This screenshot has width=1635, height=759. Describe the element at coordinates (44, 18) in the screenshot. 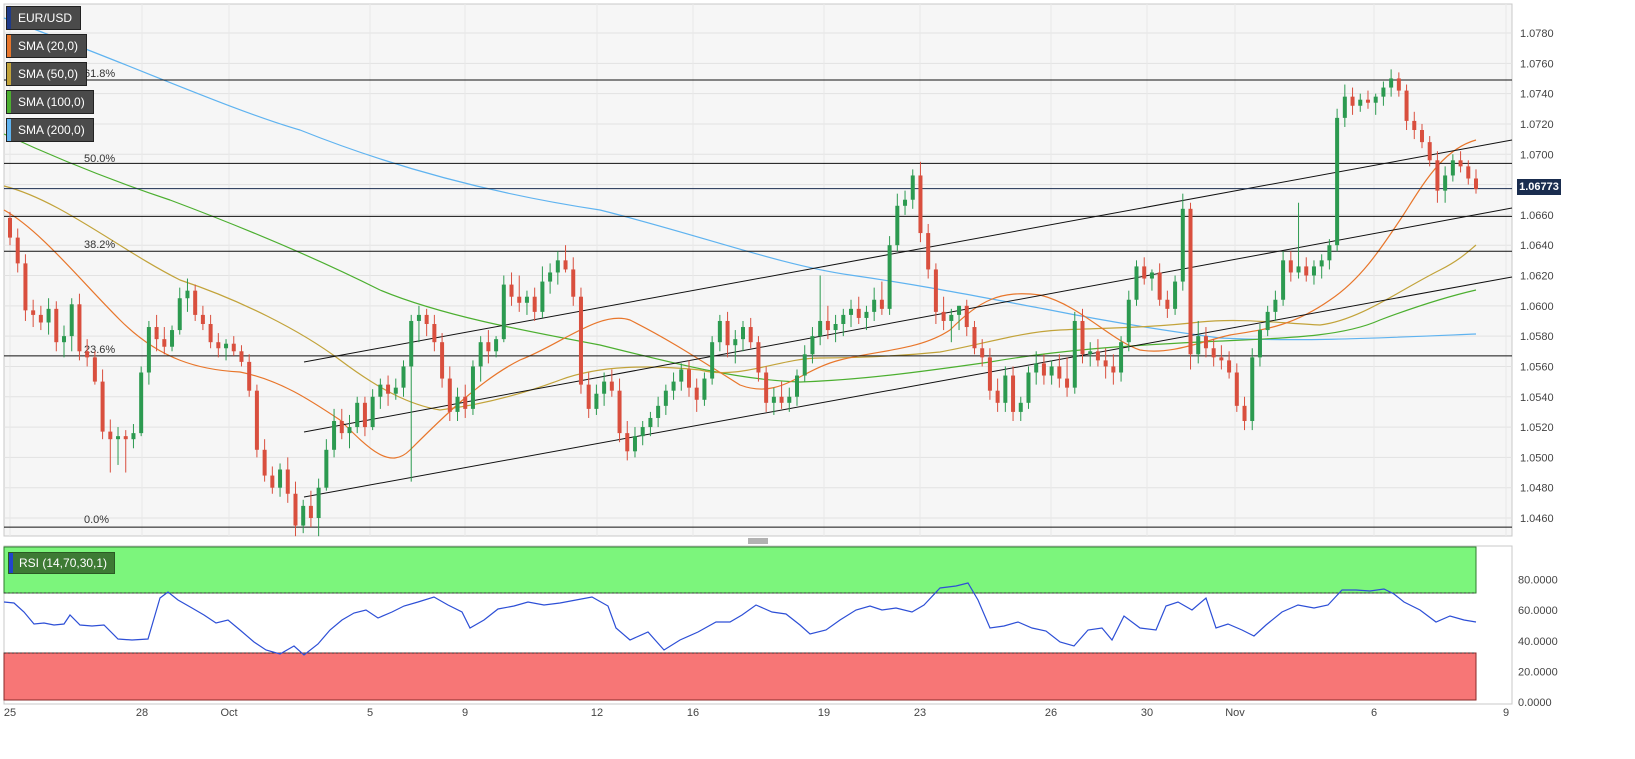

I see `legend-eurusd: EUR/USD` at that location.